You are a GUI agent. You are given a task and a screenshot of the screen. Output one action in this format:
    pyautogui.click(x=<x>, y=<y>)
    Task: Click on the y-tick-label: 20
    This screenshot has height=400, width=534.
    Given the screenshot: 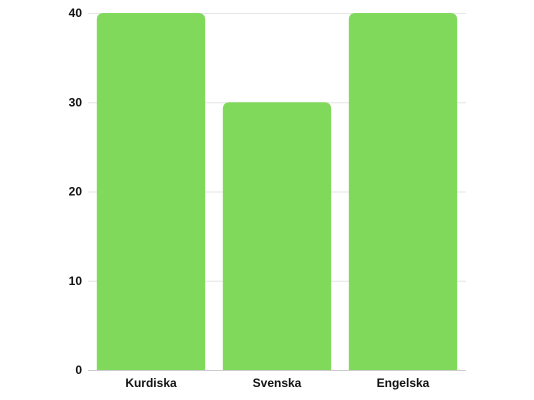 What is the action you would take?
    pyautogui.click(x=76, y=192)
    